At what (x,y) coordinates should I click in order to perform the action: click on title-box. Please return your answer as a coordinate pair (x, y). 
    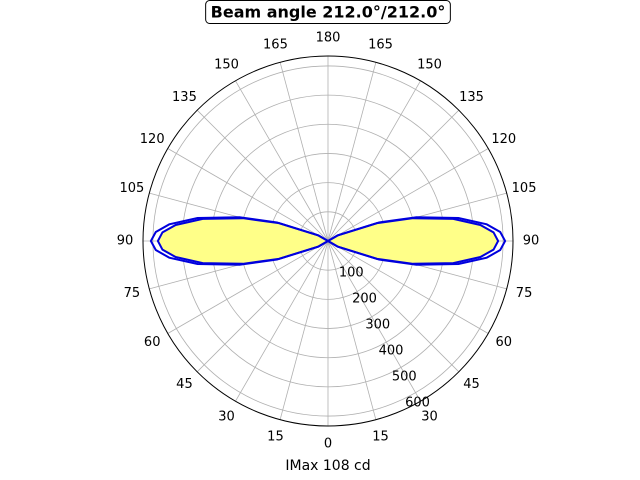
    Looking at the image, I should click on (328, 12).